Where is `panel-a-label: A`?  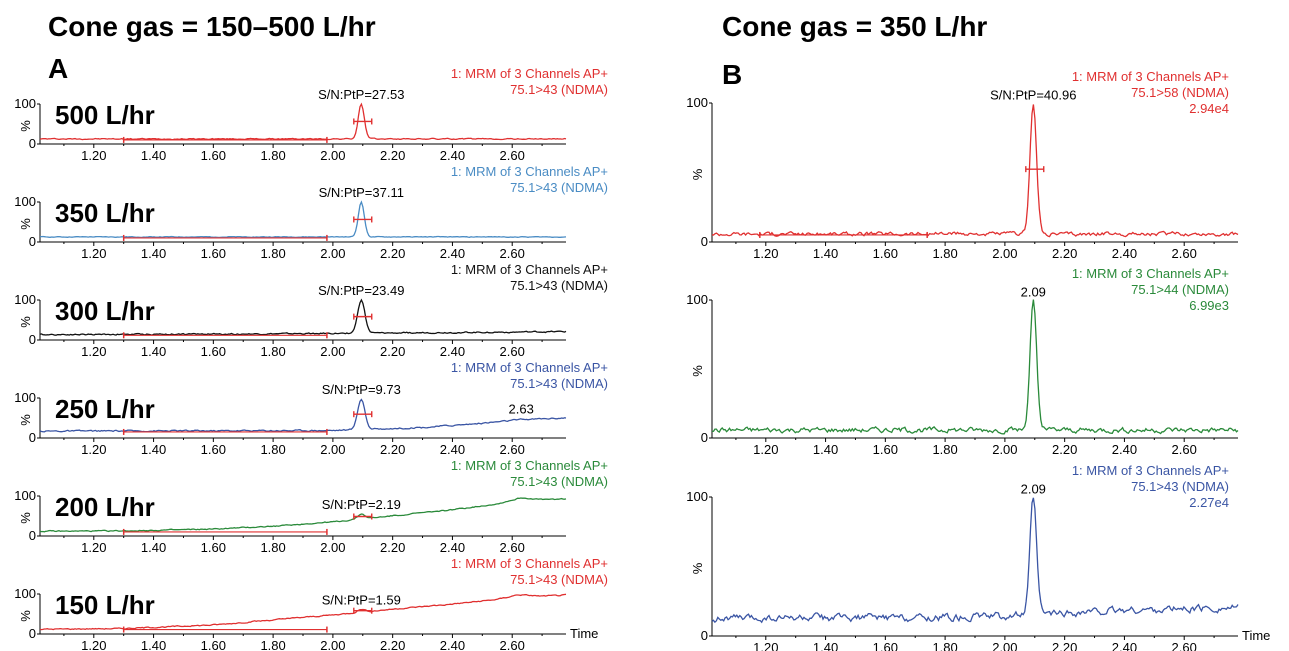
panel-a-label: A is located at coordinates (58, 68).